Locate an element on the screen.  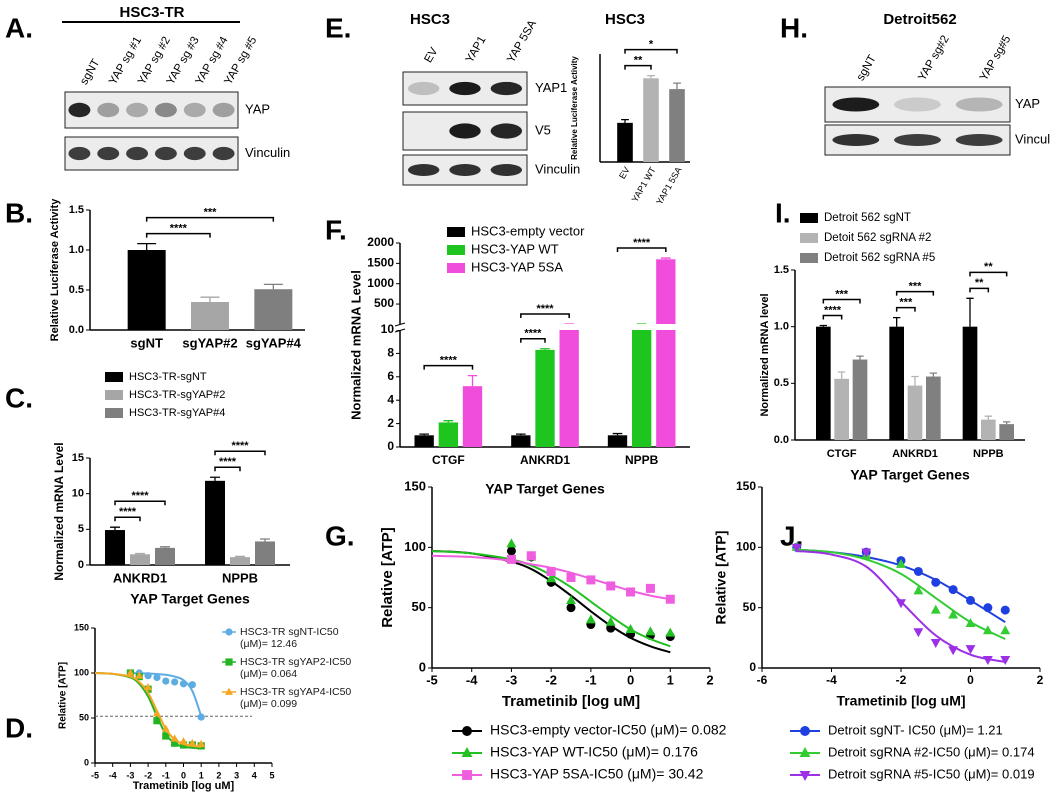
significance-label: ** is located at coordinates (979, 283).